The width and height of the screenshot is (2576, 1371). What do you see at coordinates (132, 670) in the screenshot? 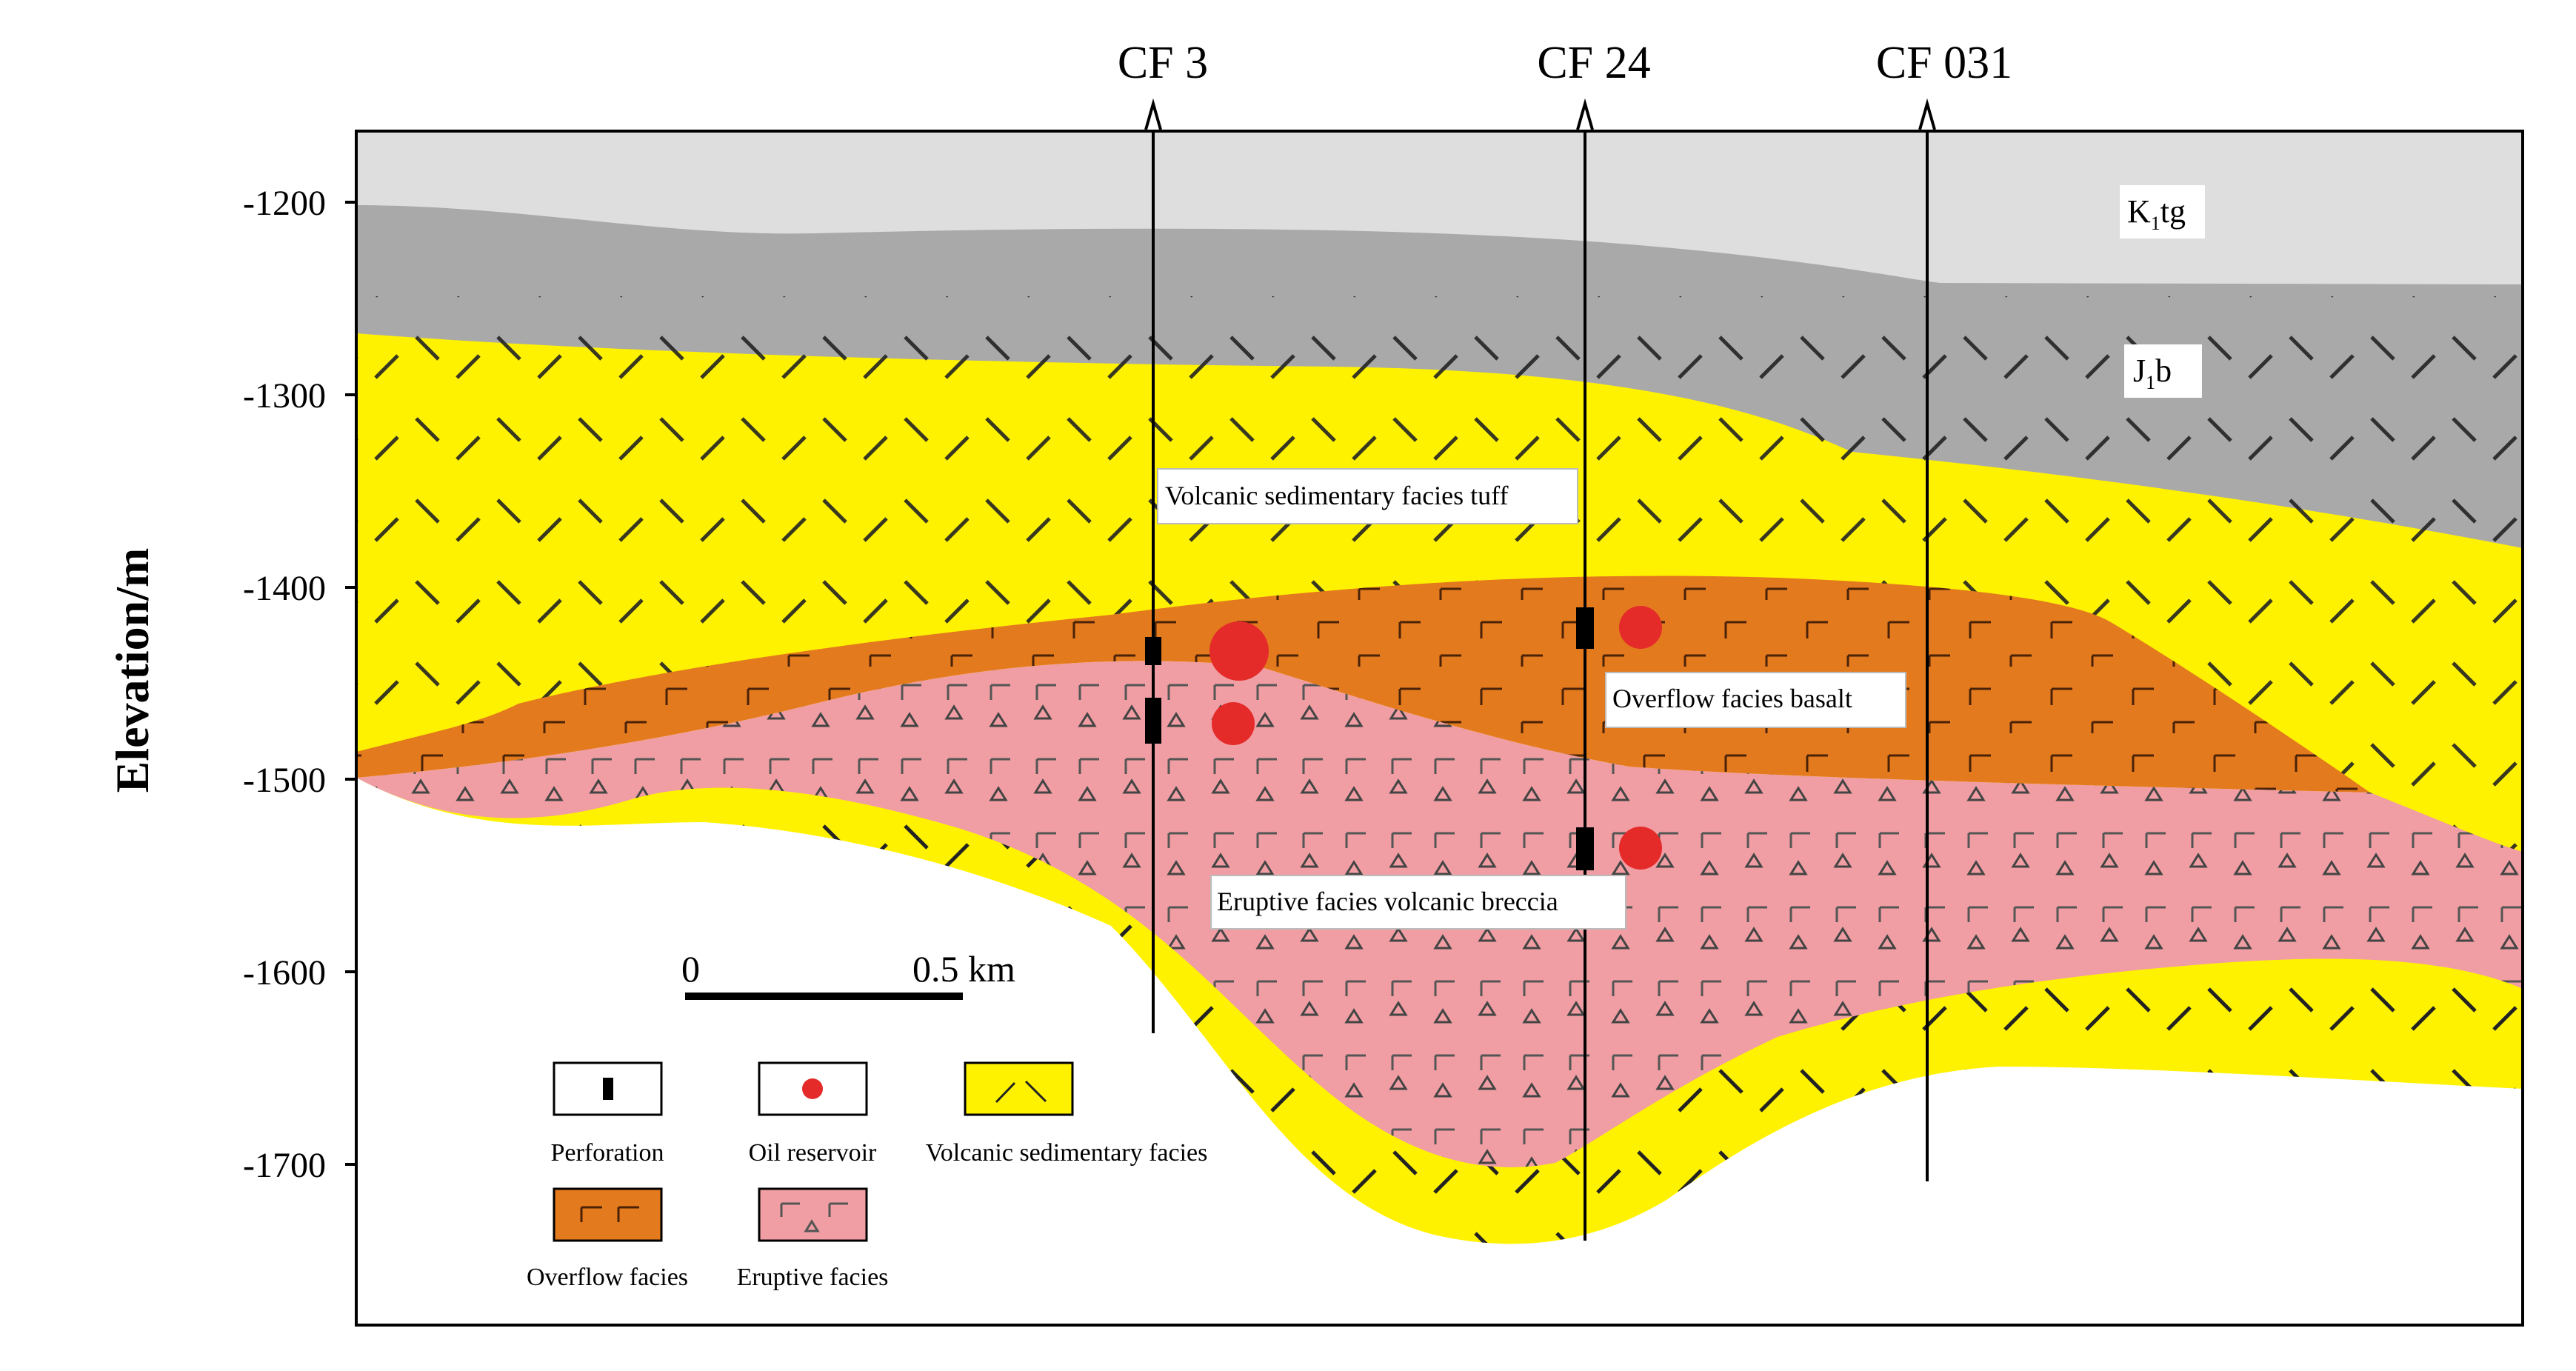
I see `y-axis-label: Elevation/m` at bounding box center [132, 670].